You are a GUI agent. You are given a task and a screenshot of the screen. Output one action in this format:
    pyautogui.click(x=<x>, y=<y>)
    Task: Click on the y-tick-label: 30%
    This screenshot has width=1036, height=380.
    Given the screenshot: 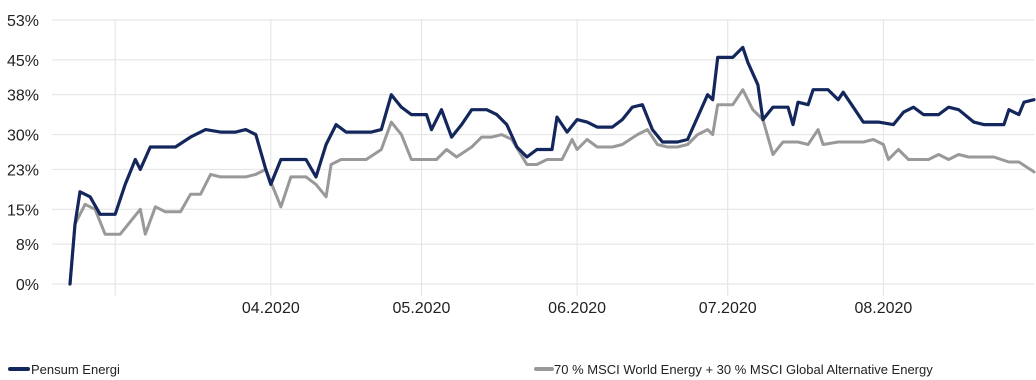 What is the action you would take?
    pyautogui.click(x=23, y=136)
    